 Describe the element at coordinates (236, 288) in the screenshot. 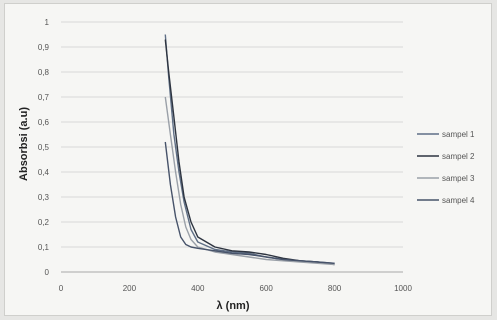

I see `x-axis-ticks: 0 200 400 600 800 1000` at that location.